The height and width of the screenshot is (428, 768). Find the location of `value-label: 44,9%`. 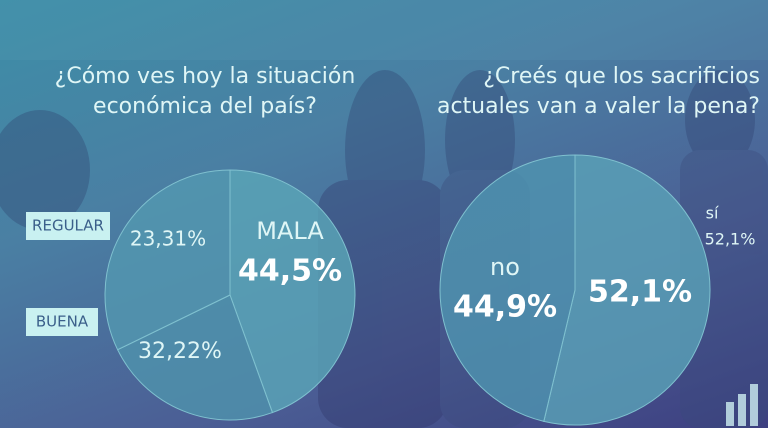

value-label: 44,9% is located at coordinates (505, 307).